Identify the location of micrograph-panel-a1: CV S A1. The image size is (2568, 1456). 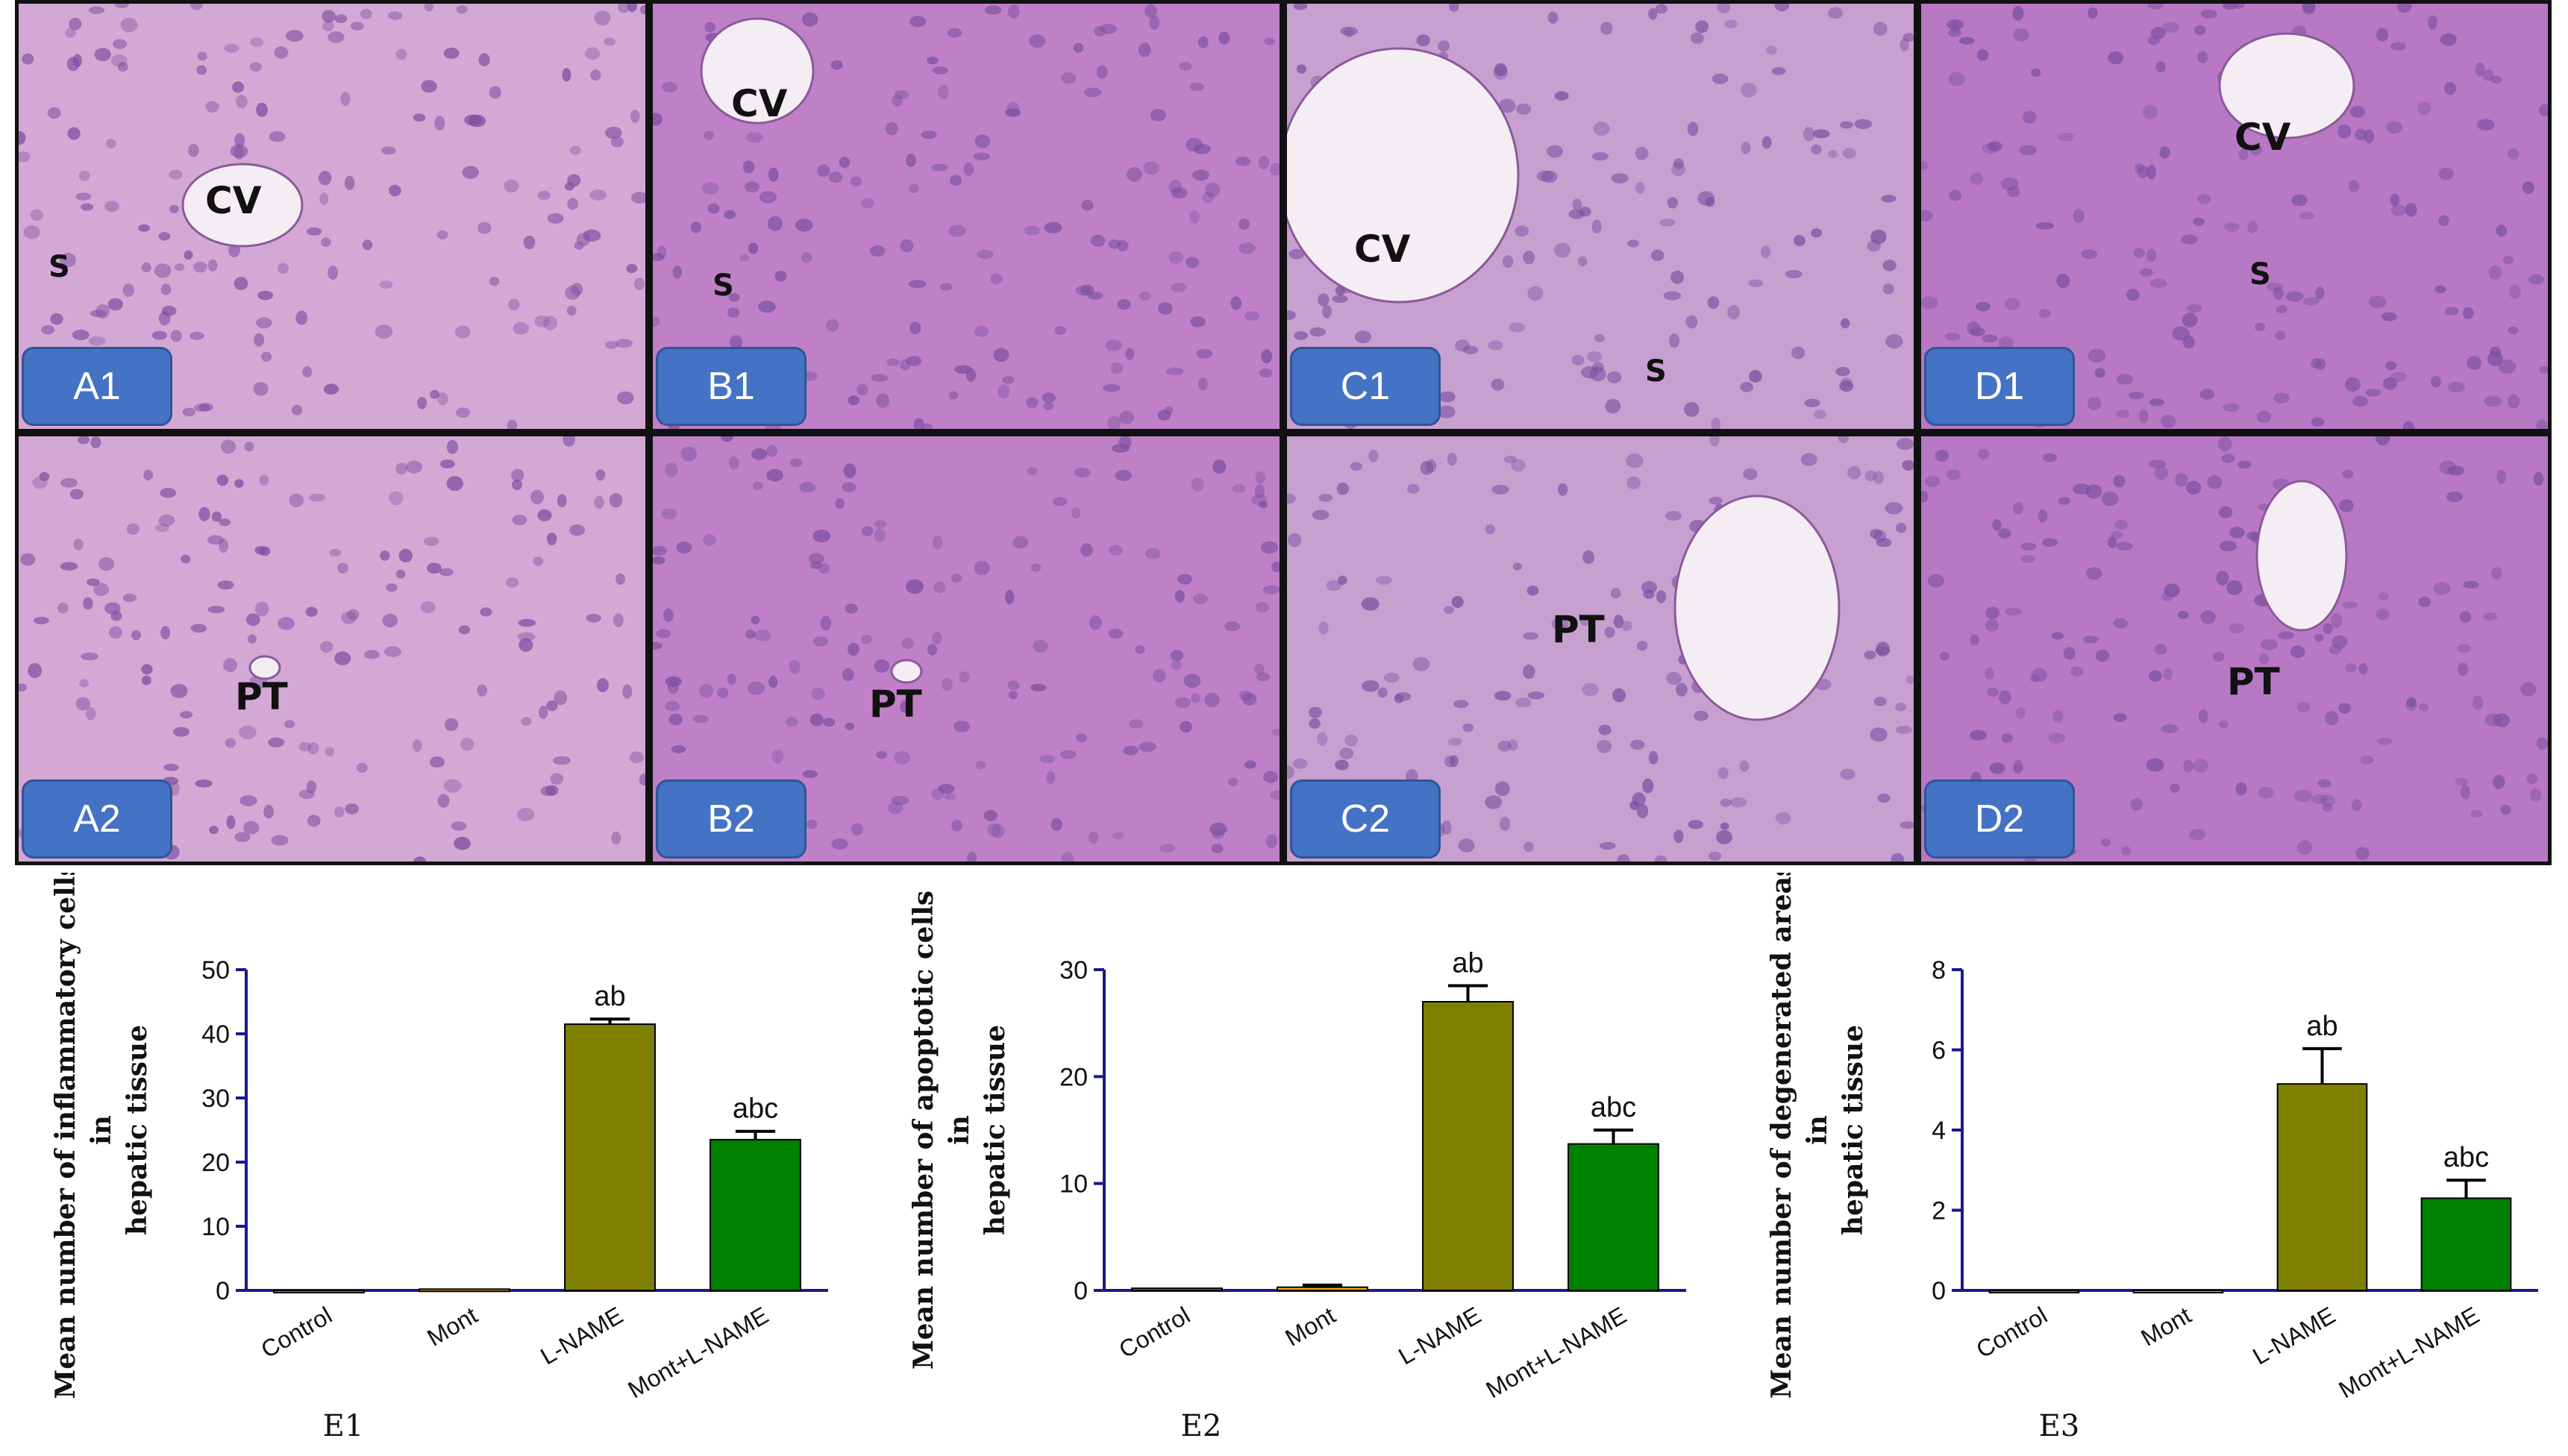
(332, 216).